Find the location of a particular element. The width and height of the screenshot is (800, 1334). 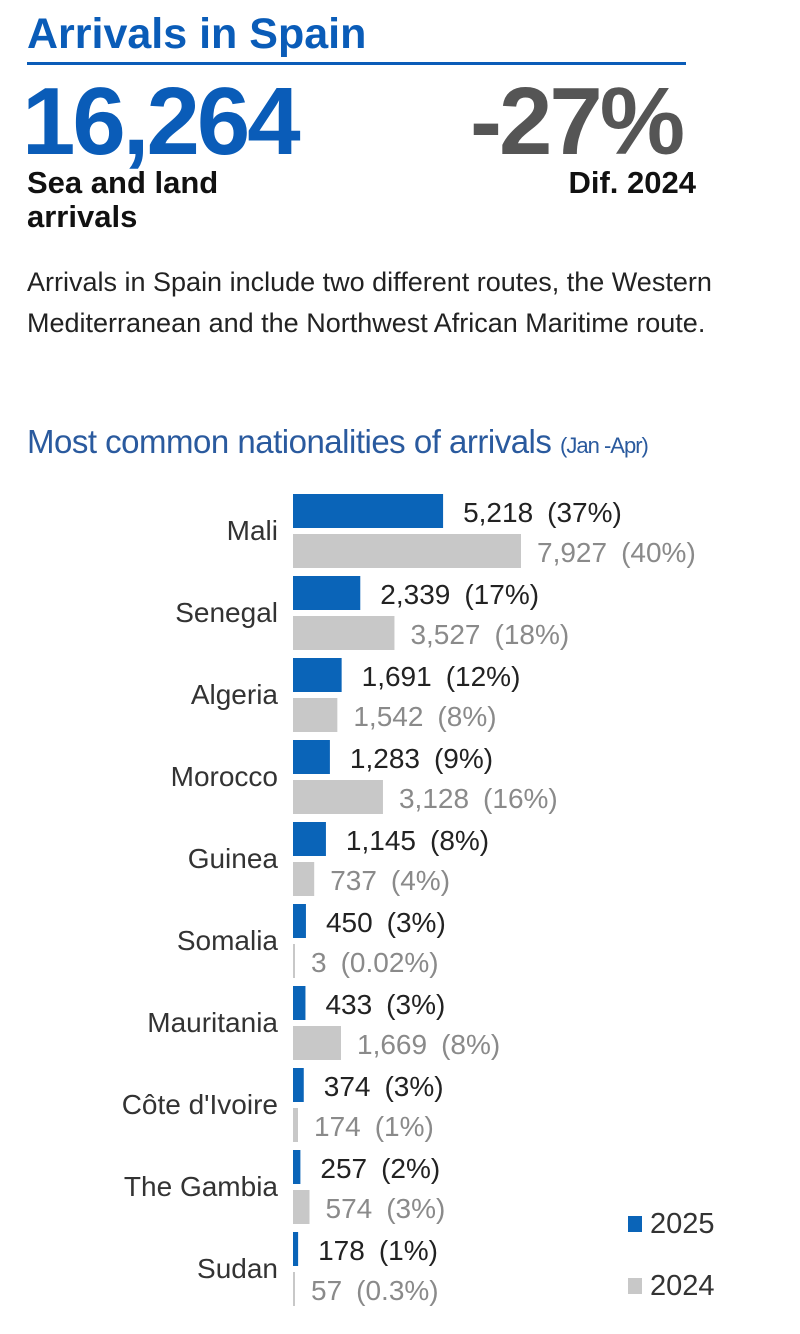

value-label-2025-the-gambia: 257 is located at coordinates (343, 1168).